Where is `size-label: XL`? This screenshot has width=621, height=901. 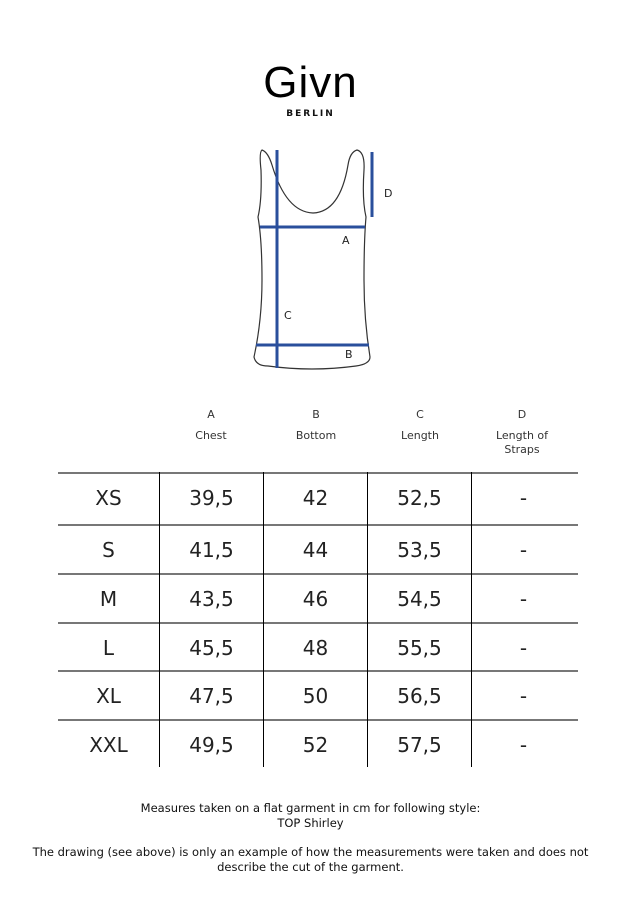 size-label: XL is located at coordinates (108, 696).